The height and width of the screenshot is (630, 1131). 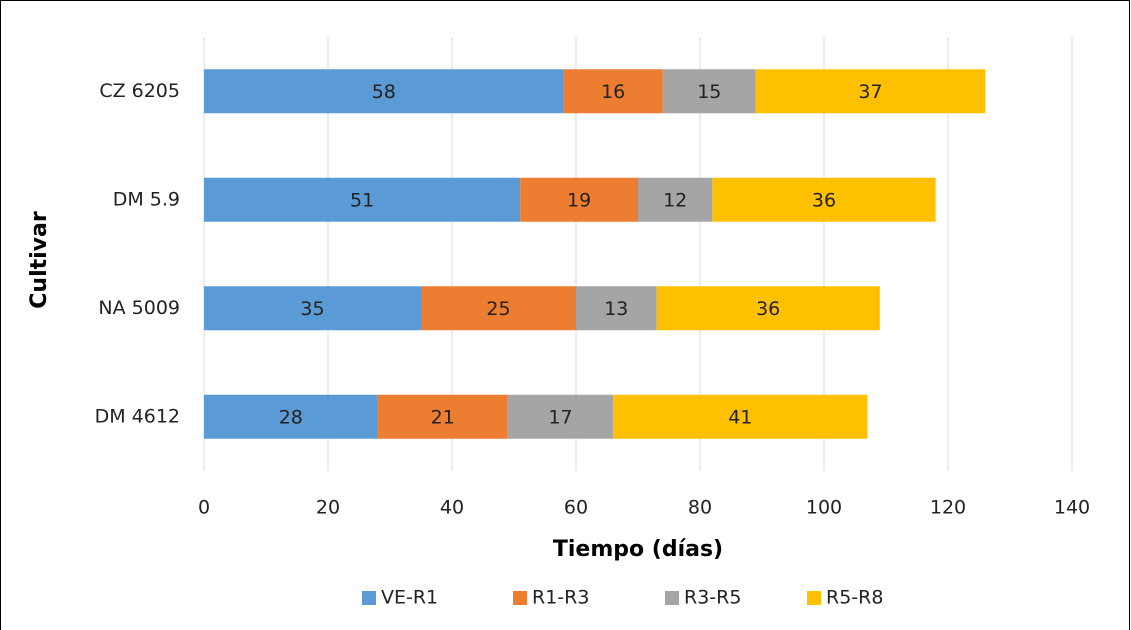 I want to click on data-label: 41, so click(x=740, y=417).